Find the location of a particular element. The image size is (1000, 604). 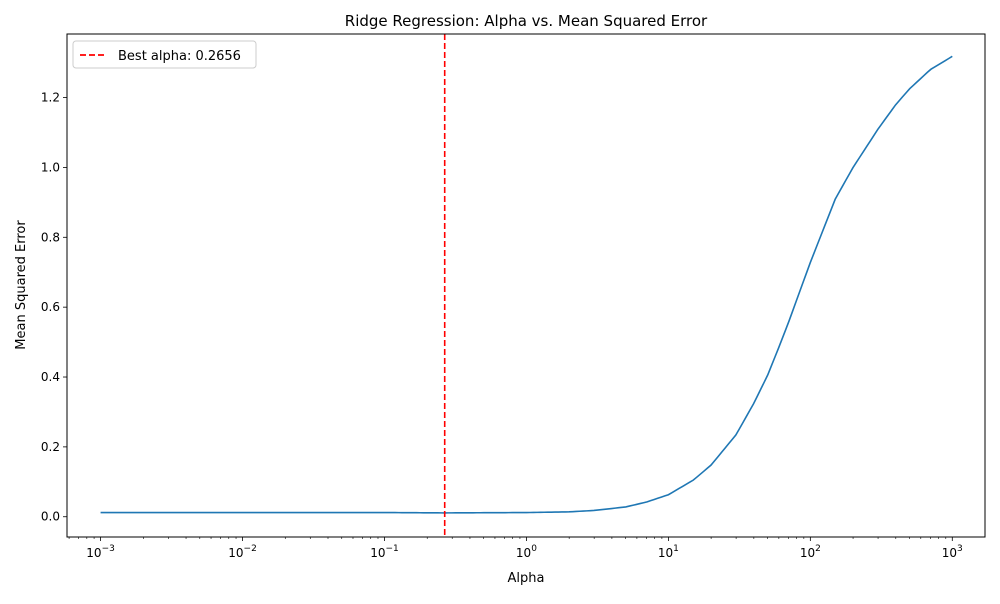

x-tick-label: 10⁻¹ is located at coordinates (384, 552).